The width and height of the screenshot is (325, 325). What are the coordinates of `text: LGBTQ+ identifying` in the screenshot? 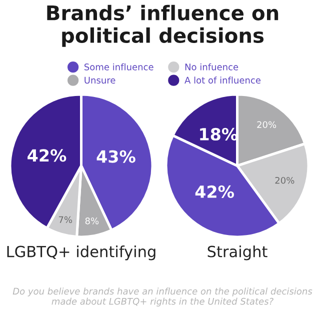 It's located at (81, 252).